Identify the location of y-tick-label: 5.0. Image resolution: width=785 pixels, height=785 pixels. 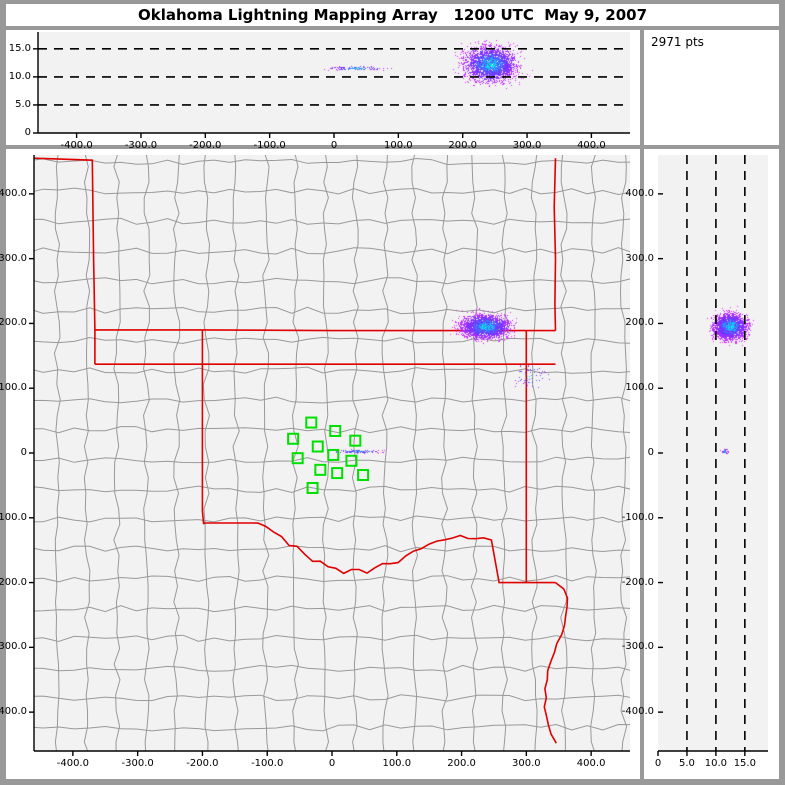
(23, 104).